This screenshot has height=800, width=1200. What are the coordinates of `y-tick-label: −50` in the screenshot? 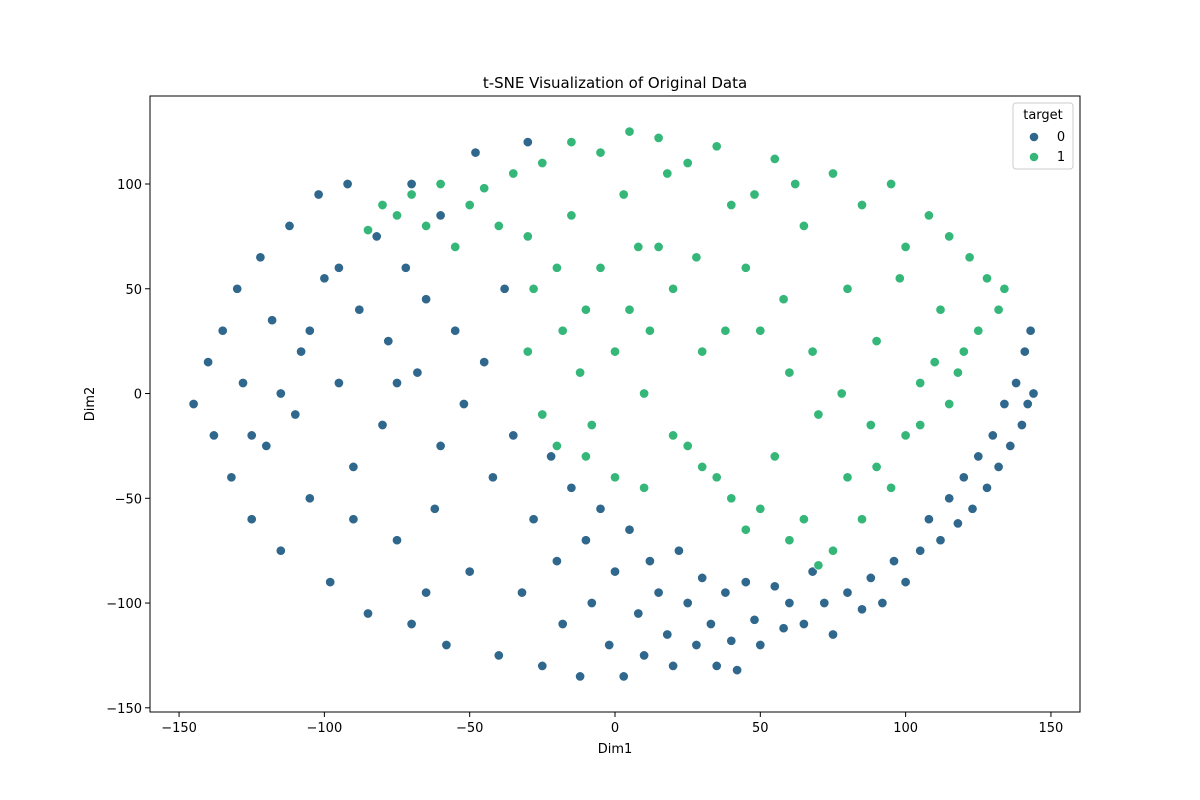 It's located at (128, 499).